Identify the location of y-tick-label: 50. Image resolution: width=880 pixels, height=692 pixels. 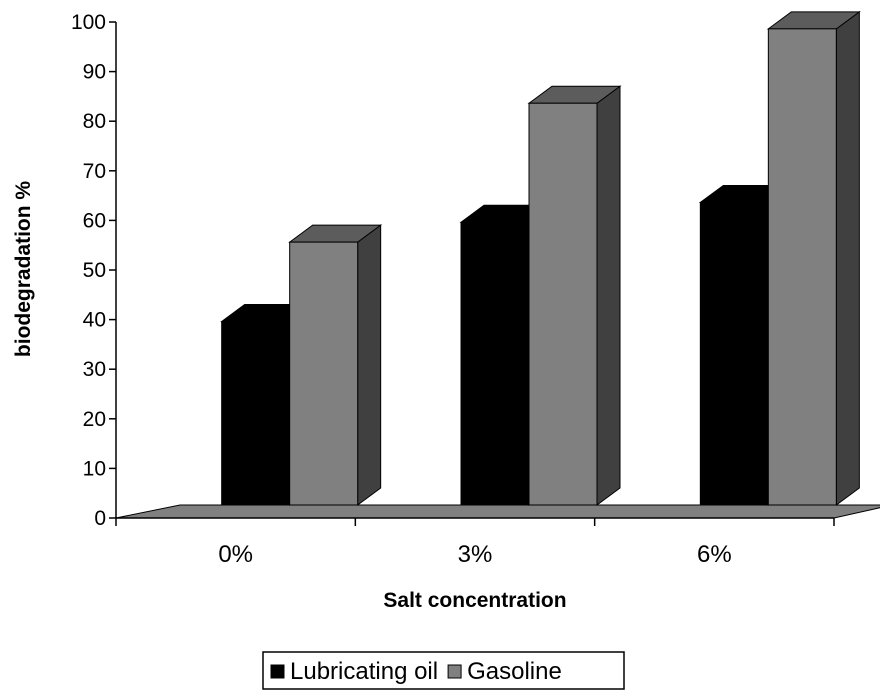
(94, 270).